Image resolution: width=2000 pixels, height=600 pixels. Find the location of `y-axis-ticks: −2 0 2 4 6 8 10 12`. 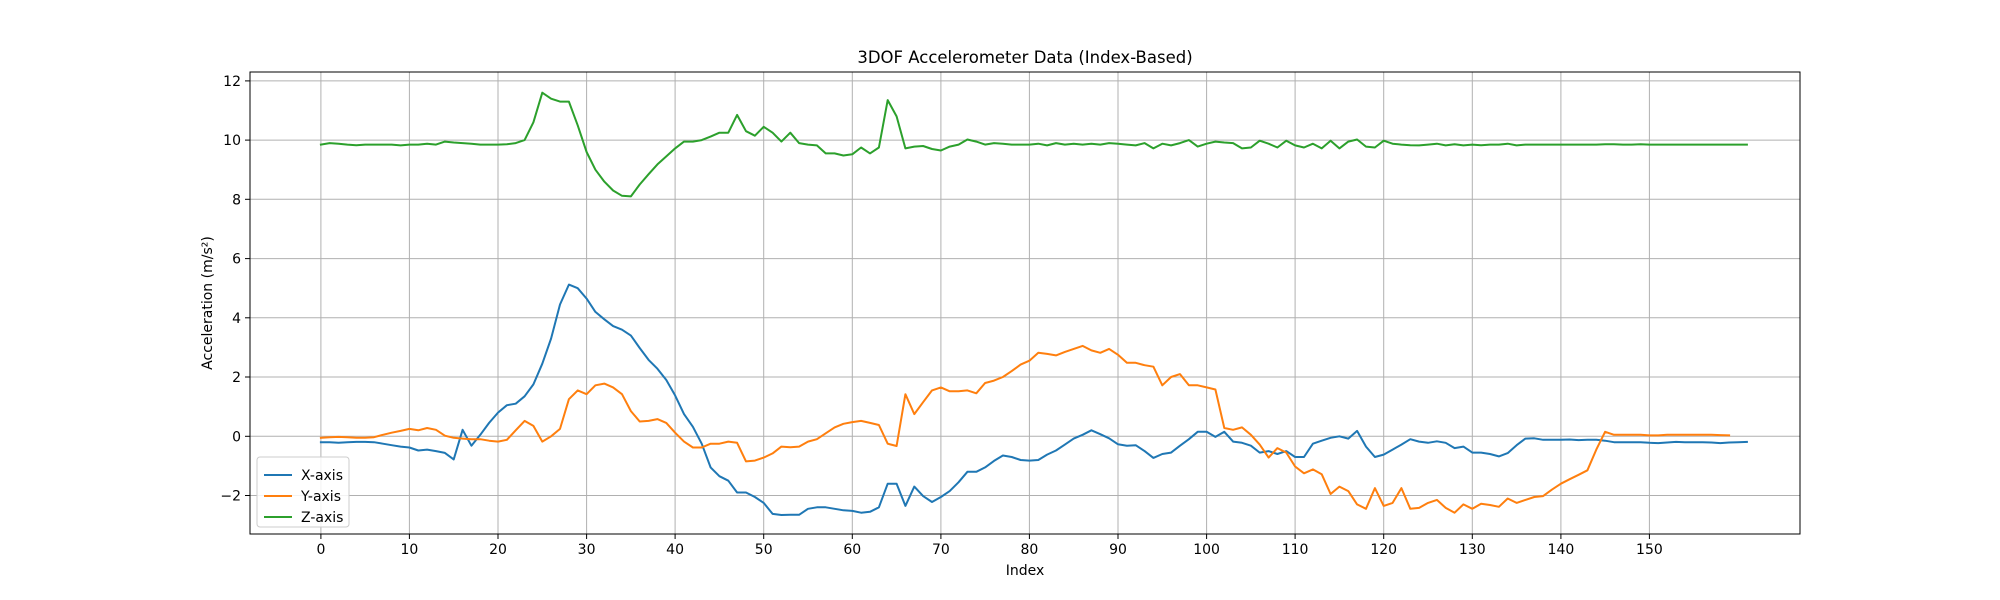

y-axis-ticks: −2 0 2 4 6 8 10 12 is located at coordinates (235, 289).